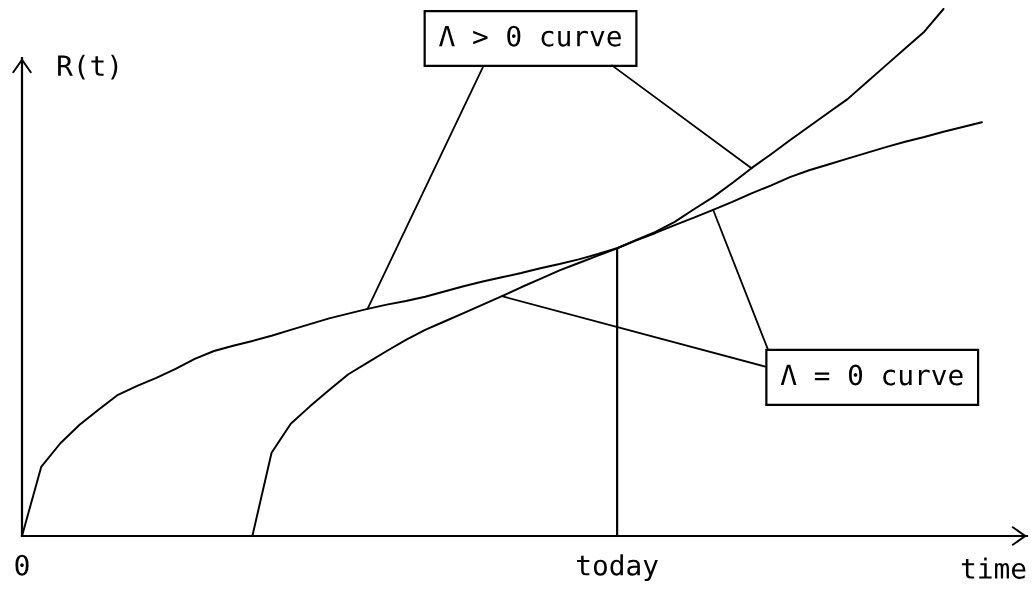  Describe the element at coordinates (88, 67) in the screenshot. I see `y-axis-title: R(t)` at that location.